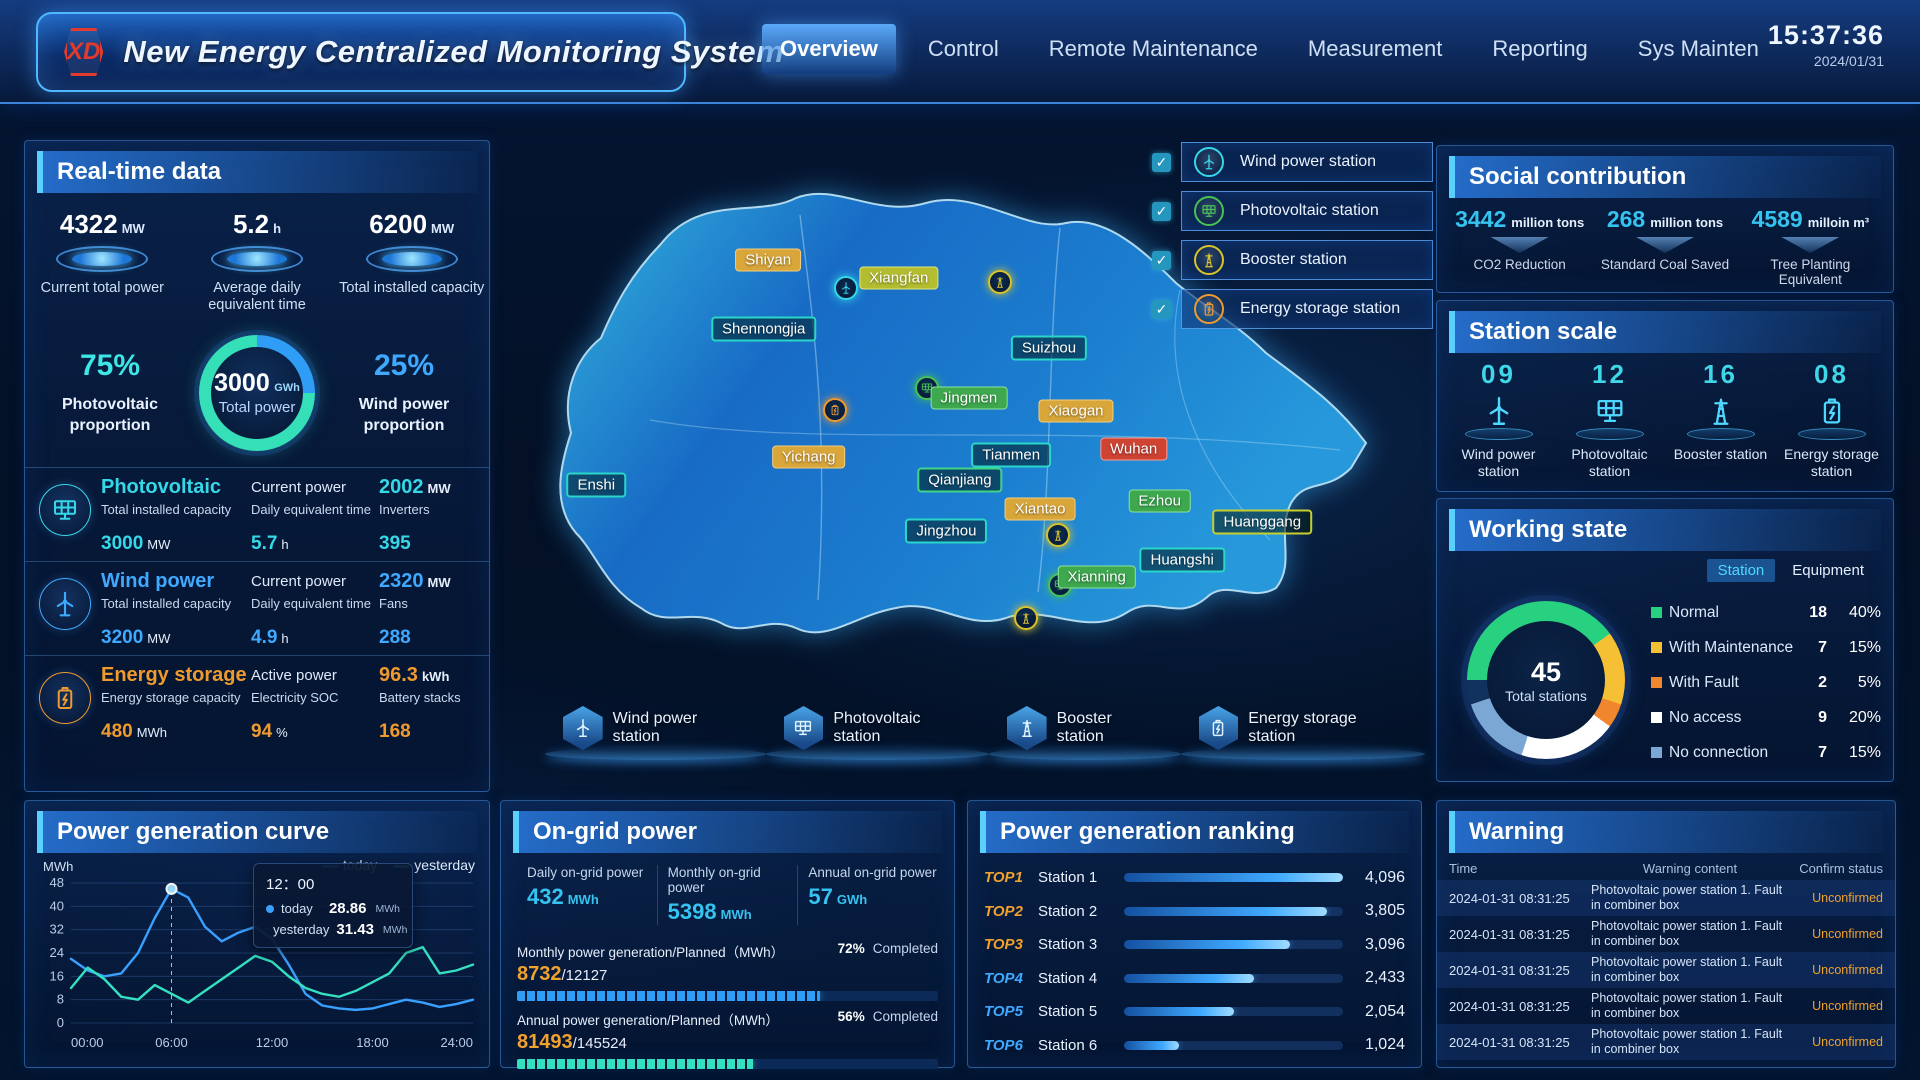  What do you see at coordinates (763, 329) in the screenshot?
I see `map-city-label: Shennongjia` at bounding box center [763, 329].